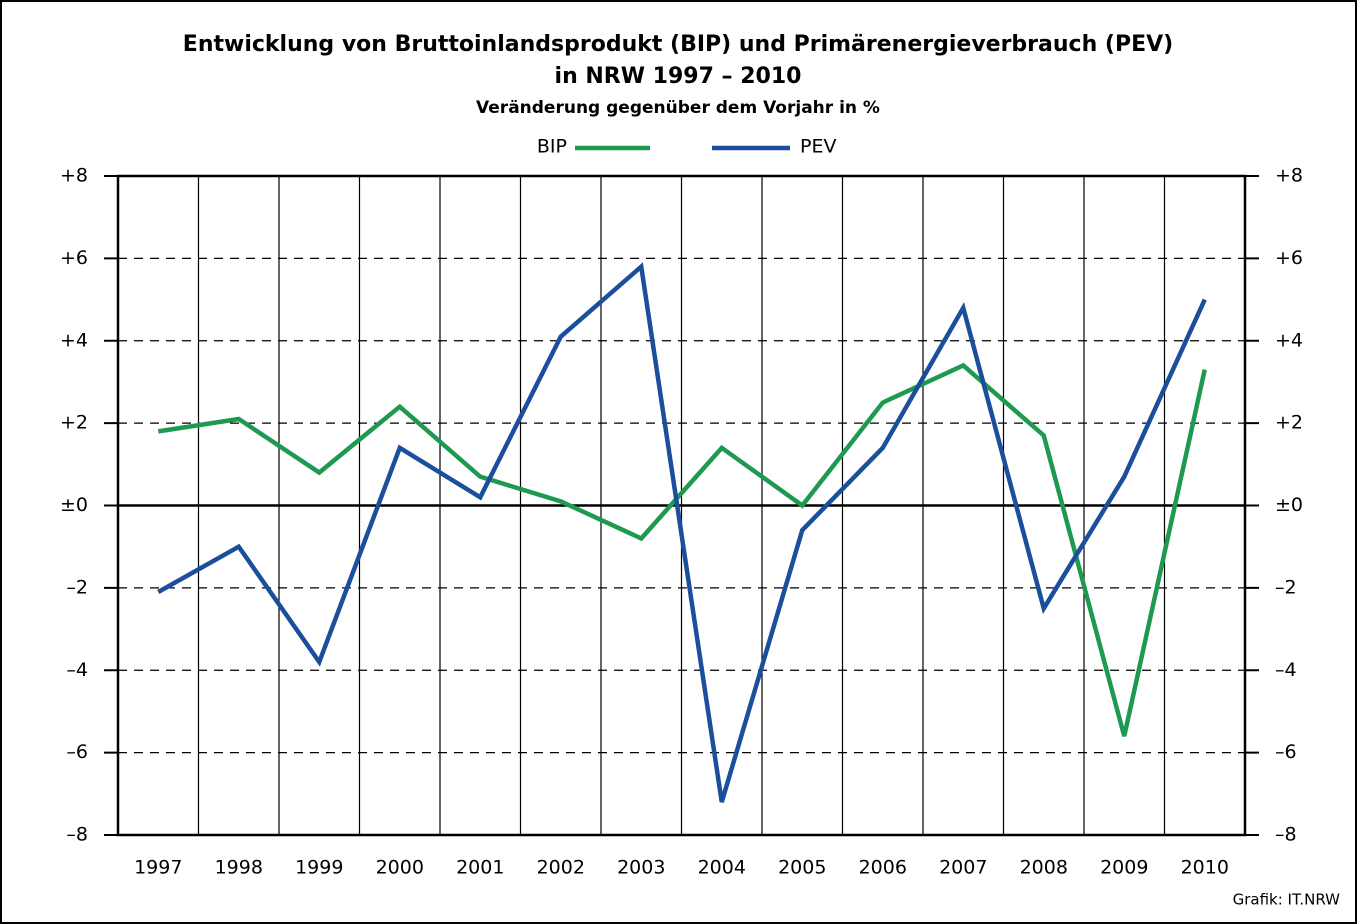 Image resolution: width=1357 pixels, height=924 pixels. What do you see at coordinates (74, 176) in the screenshot?
I see `y-tick-label: +8` at bounding box center [74, 176].